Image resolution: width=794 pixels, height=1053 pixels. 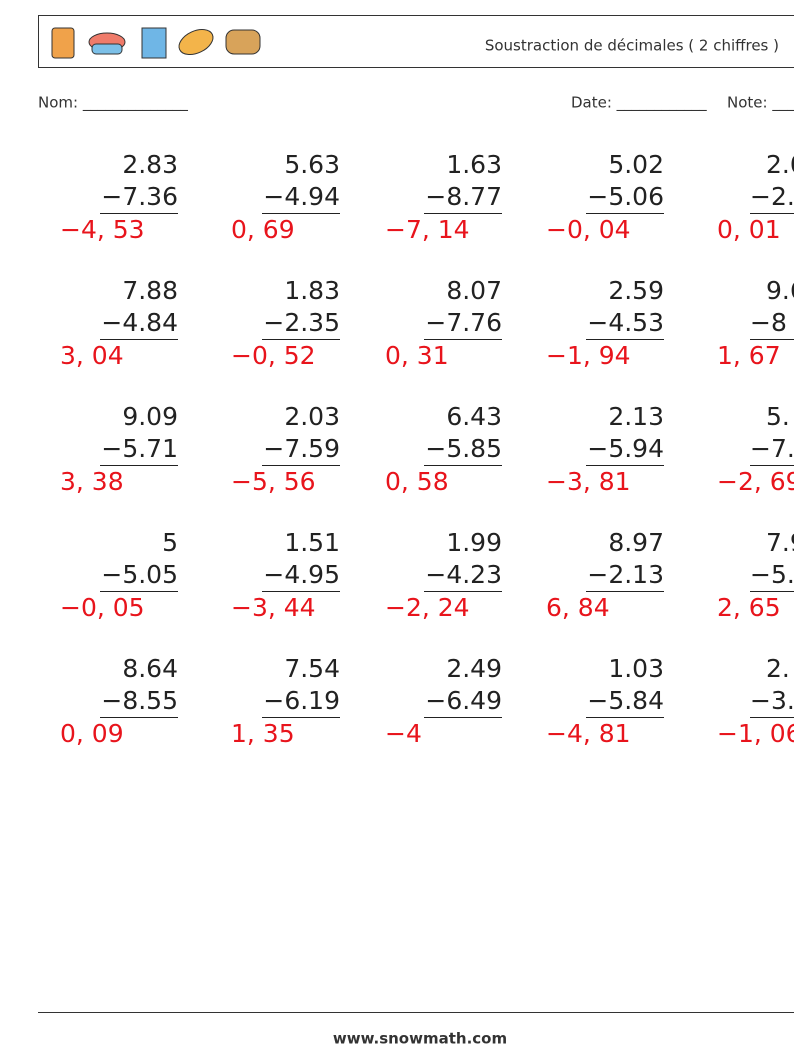 What do you see at coordinates (150, 416) in the screenshot?
I see `minuend: 9.09` at bounding box center [150, 416].